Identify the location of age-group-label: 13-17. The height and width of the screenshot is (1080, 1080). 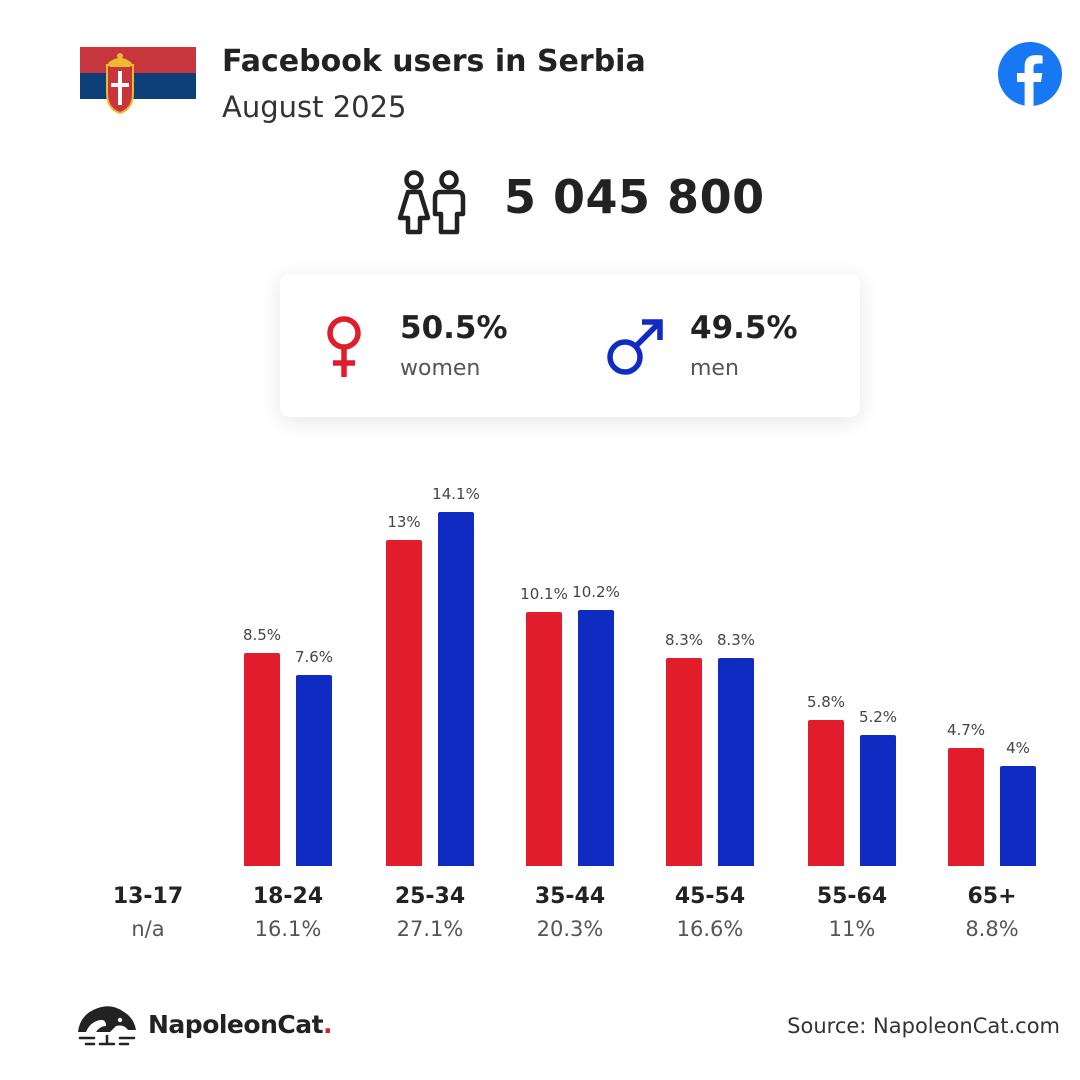
(148, 896).